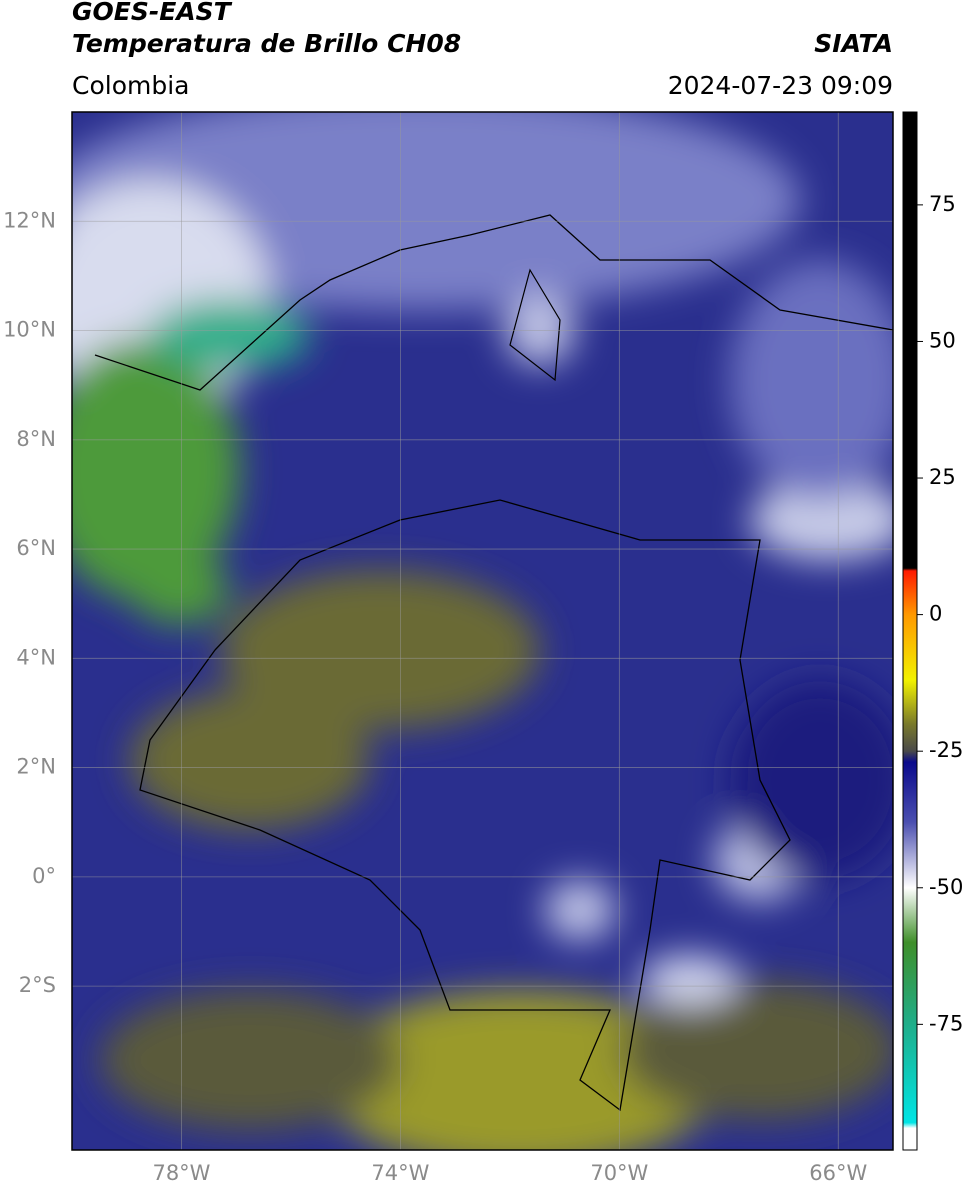 The width and height of the screenshot is (966, 1190). I want to click on colorbar-tick-label: -50, so click(946, 887).